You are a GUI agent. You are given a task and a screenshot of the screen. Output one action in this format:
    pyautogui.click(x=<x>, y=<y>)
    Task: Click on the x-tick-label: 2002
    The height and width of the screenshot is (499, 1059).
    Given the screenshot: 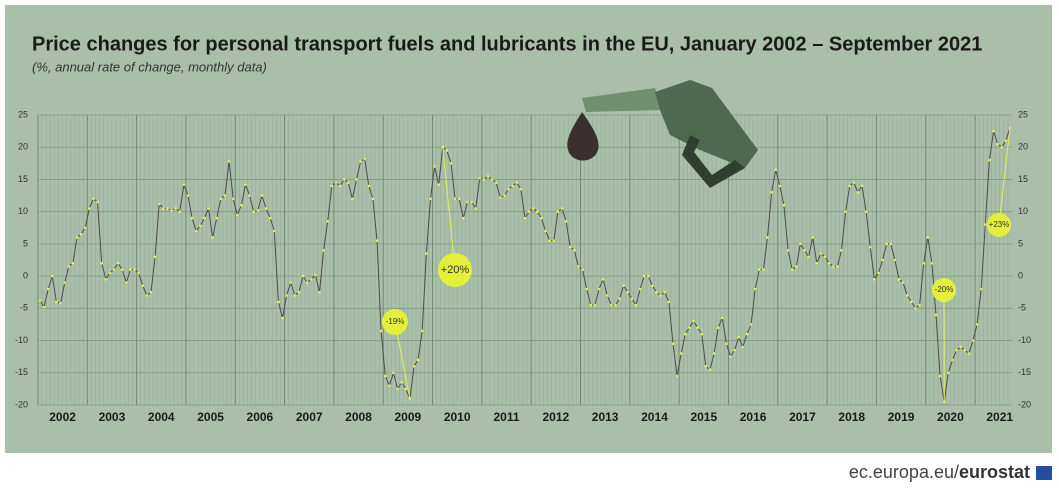 What is the action you would take?
    pyautogui.click(x=62, y=417)
    